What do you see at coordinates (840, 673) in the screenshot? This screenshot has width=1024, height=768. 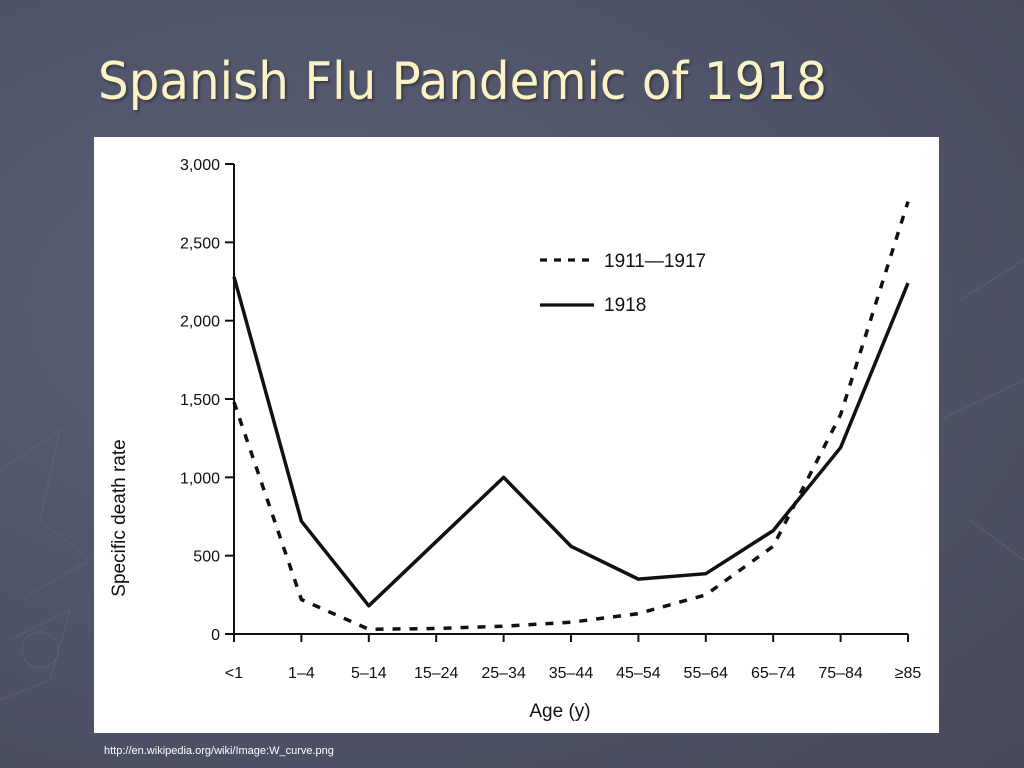 I see `x-tick-label: 75–84` at bounding box center [840, 673].